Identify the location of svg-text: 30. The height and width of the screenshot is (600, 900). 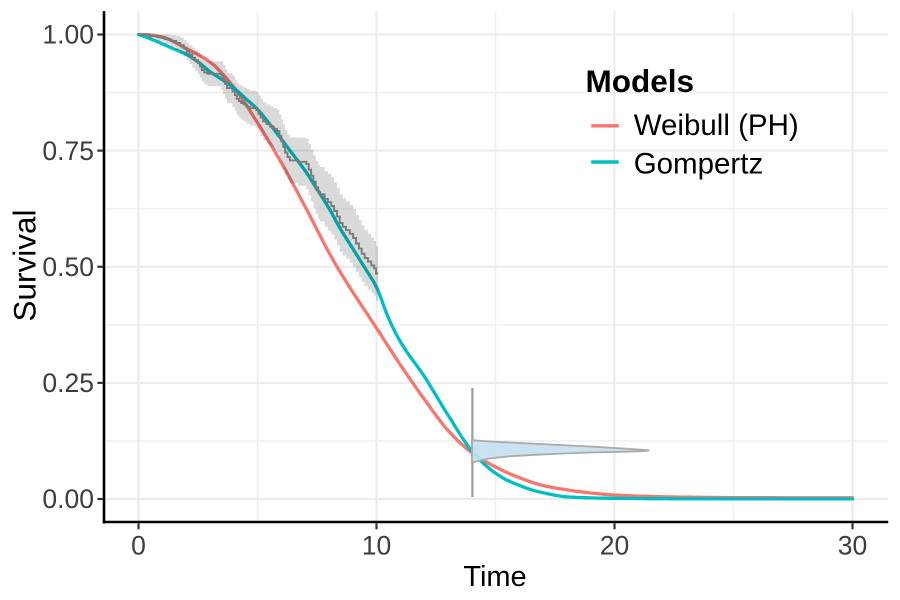
(852, 546).